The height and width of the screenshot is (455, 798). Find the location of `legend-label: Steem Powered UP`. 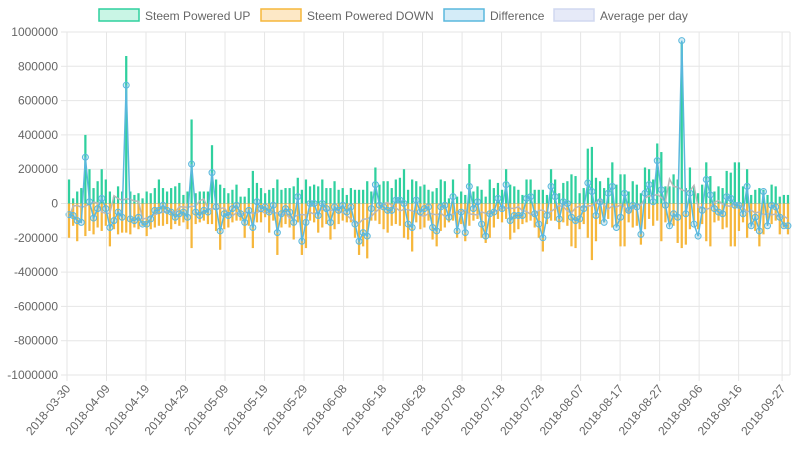

legend-label: Steem Powered UP is located at coordinates (197, 16).